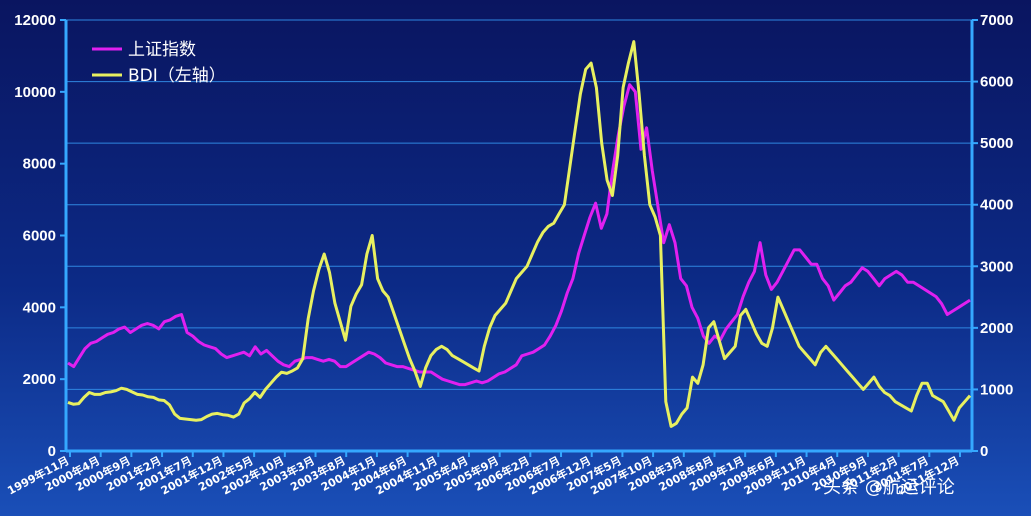  I want to click on y-left-tick-label: 2000, so click(39, 379).